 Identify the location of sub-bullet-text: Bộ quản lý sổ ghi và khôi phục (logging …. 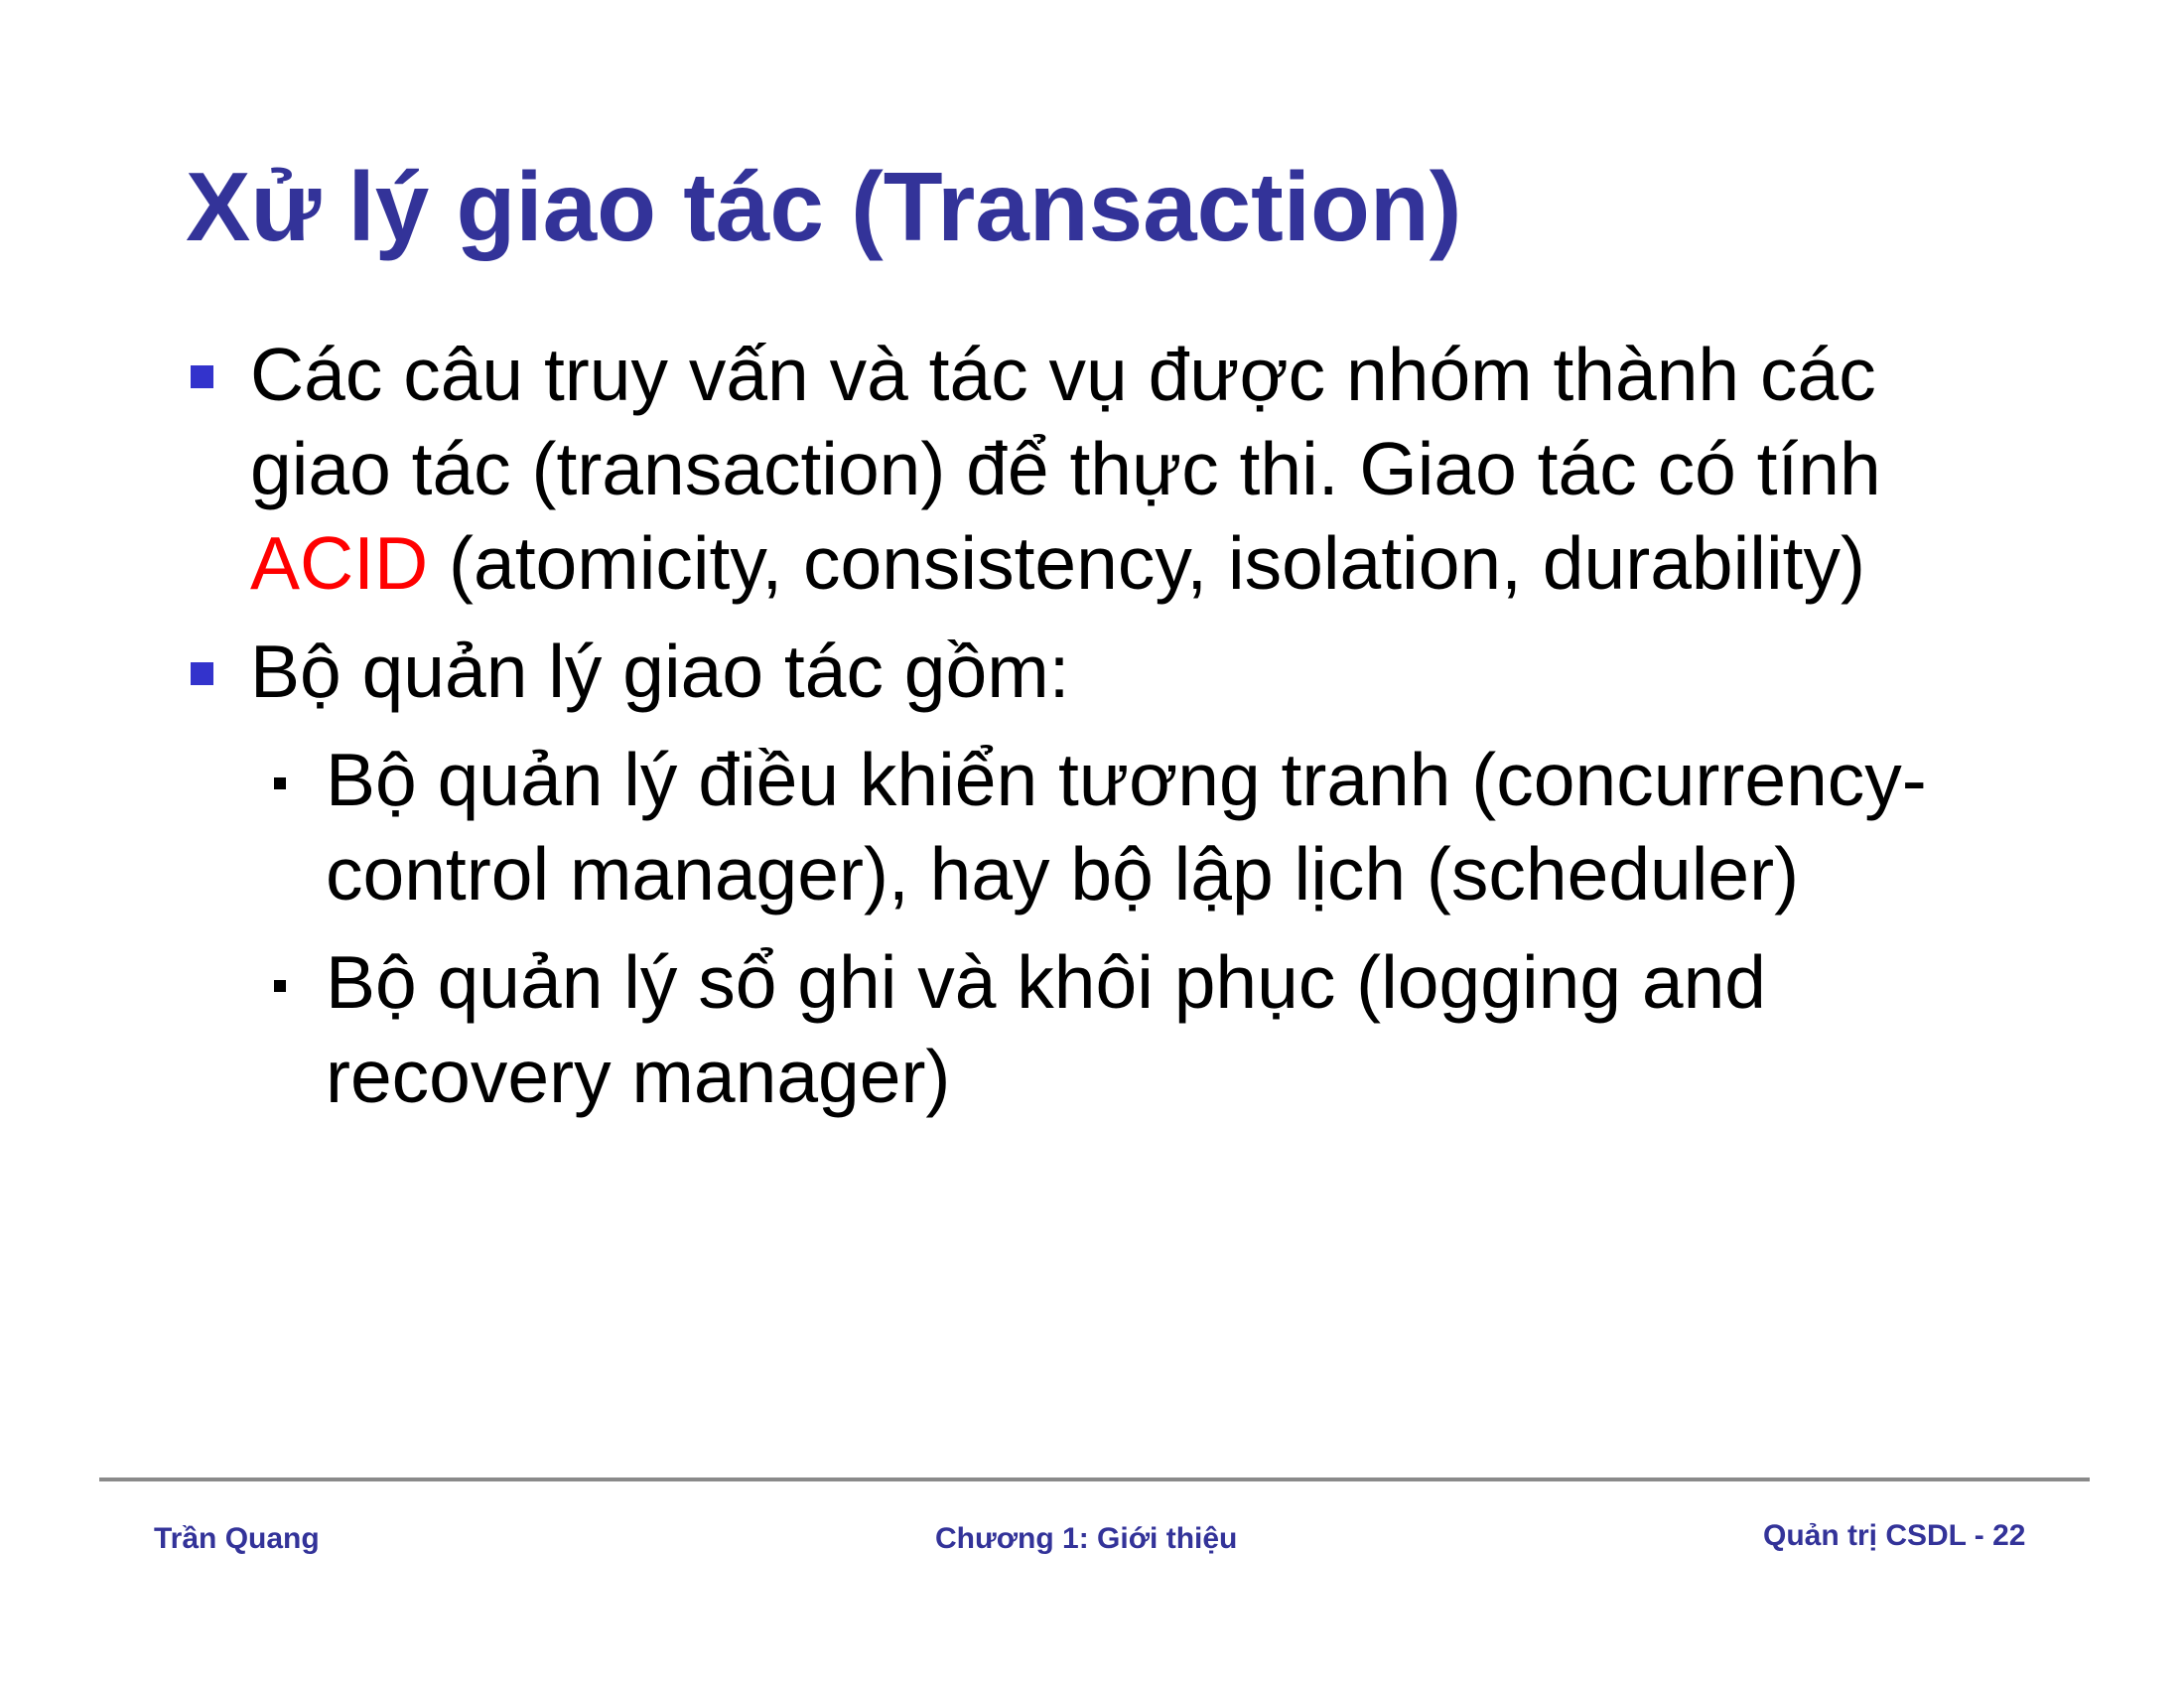
(1046, 1029).